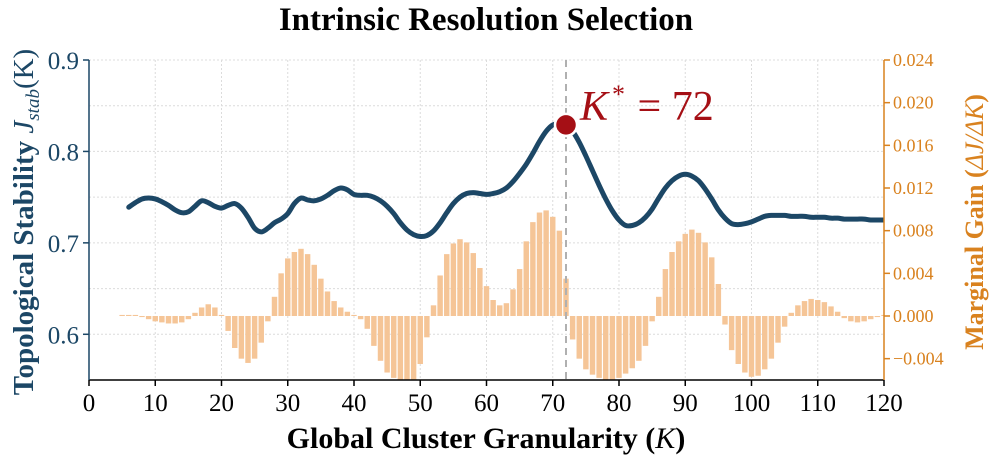 This screenshot has height=458, width=997. What do you see at coordinates (63, 61) in the screenshot?
I see `left-y-tick-label-3: 0.9` at bounding box center [63, 61].